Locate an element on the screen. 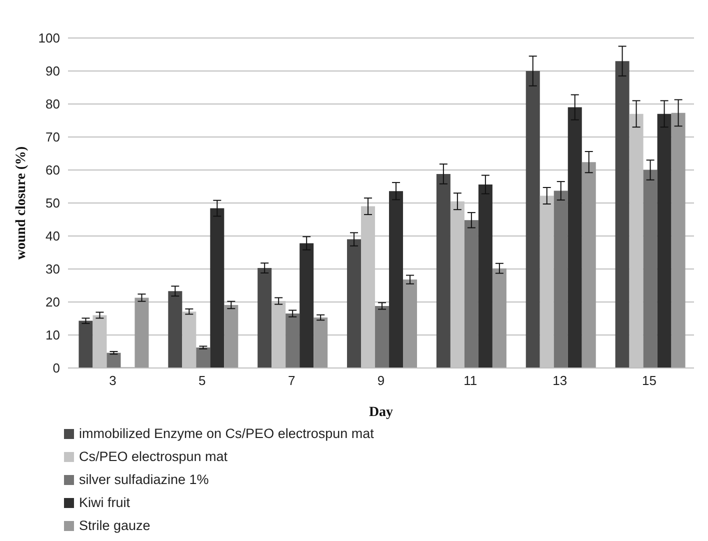 This screenshot has width=708, height=541. y-tick-label: 20 is located at coordinates (53, 302).